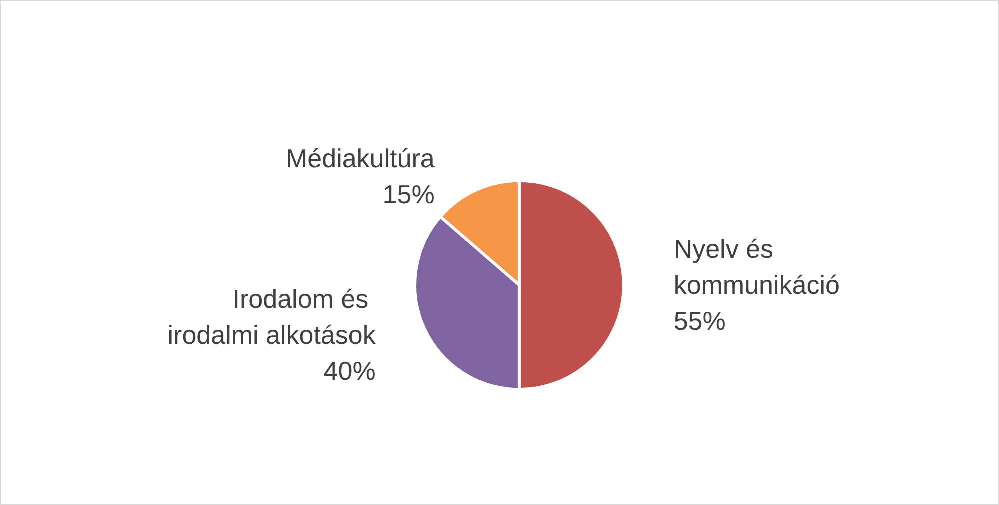  What do you see at coordinates (408, 195) in the screenshot?
I see `data-label: 15%` at bounding box center [408, 195].